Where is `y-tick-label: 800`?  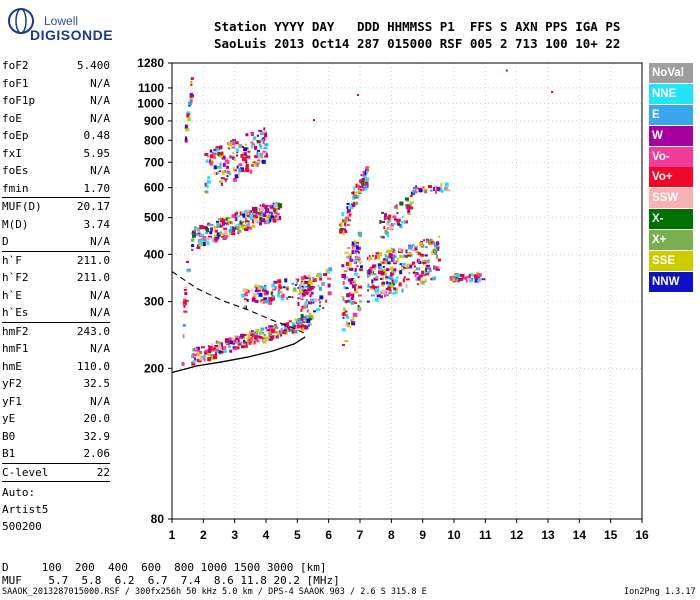
y-tick-label: 800 is located at coordinates (154, 140).